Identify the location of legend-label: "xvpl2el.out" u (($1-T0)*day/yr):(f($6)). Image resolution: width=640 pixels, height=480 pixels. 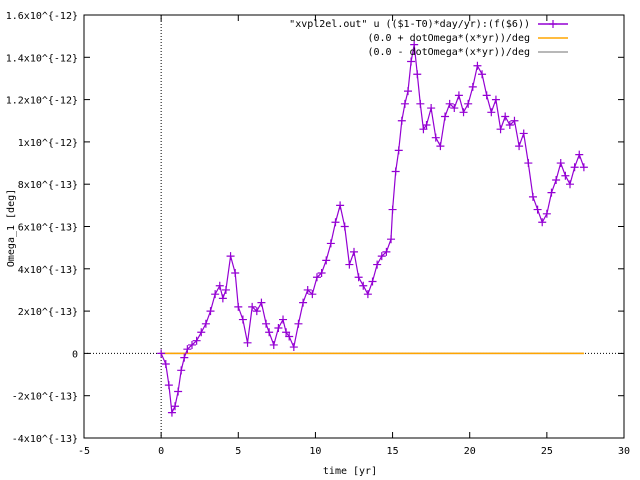
(409, 24).